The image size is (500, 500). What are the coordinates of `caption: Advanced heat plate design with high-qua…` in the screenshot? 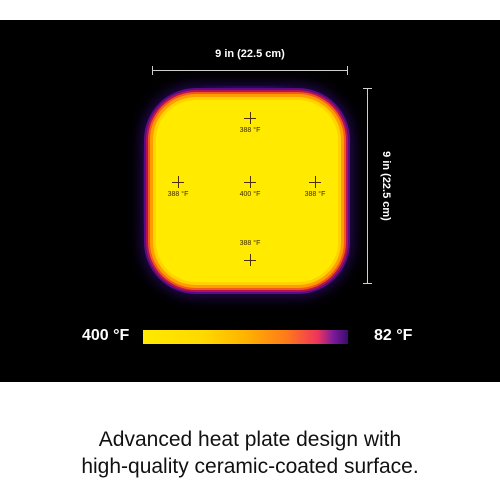 It's located at (250, 453).